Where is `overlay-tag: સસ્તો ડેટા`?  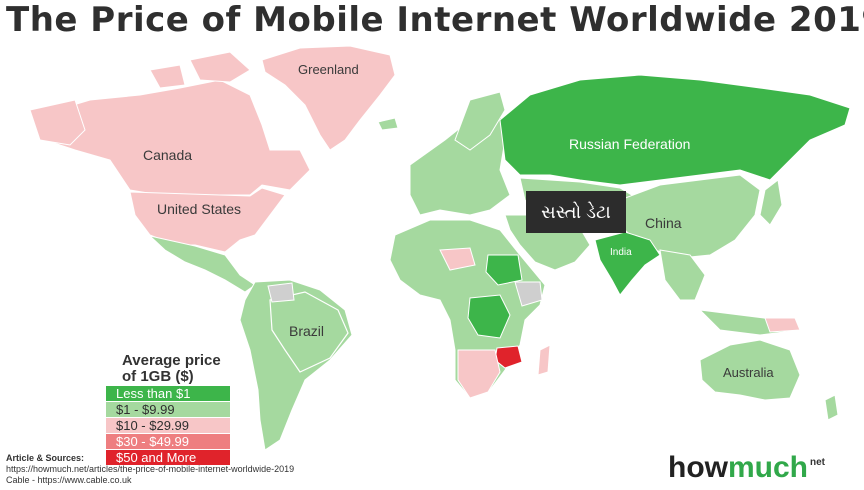
overlay-tag: સસ્તો ડેટા is located at coordinates (576, 212).